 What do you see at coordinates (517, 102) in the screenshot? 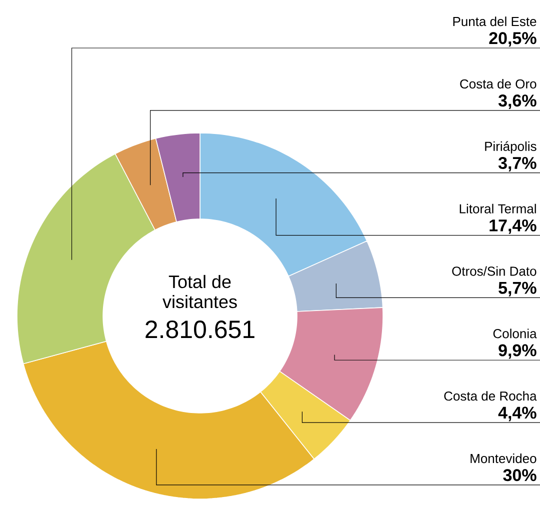
I see `data-label: 3,6%` at bounding box center [517, 102].